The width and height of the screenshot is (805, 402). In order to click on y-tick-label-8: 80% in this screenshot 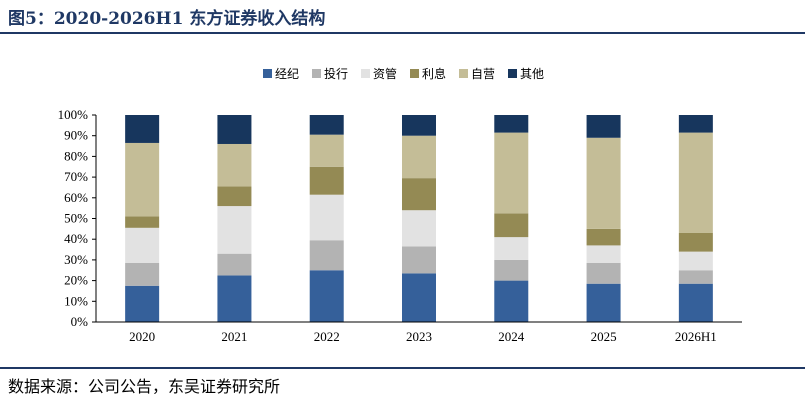, I will do `click(76, 155)`.